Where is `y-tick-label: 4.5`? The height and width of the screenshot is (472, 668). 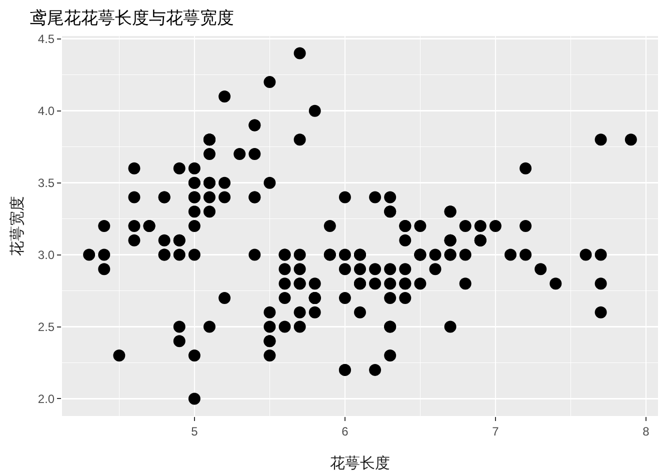 y-tick-label: 4.5 is located at coordinates (46, 39).